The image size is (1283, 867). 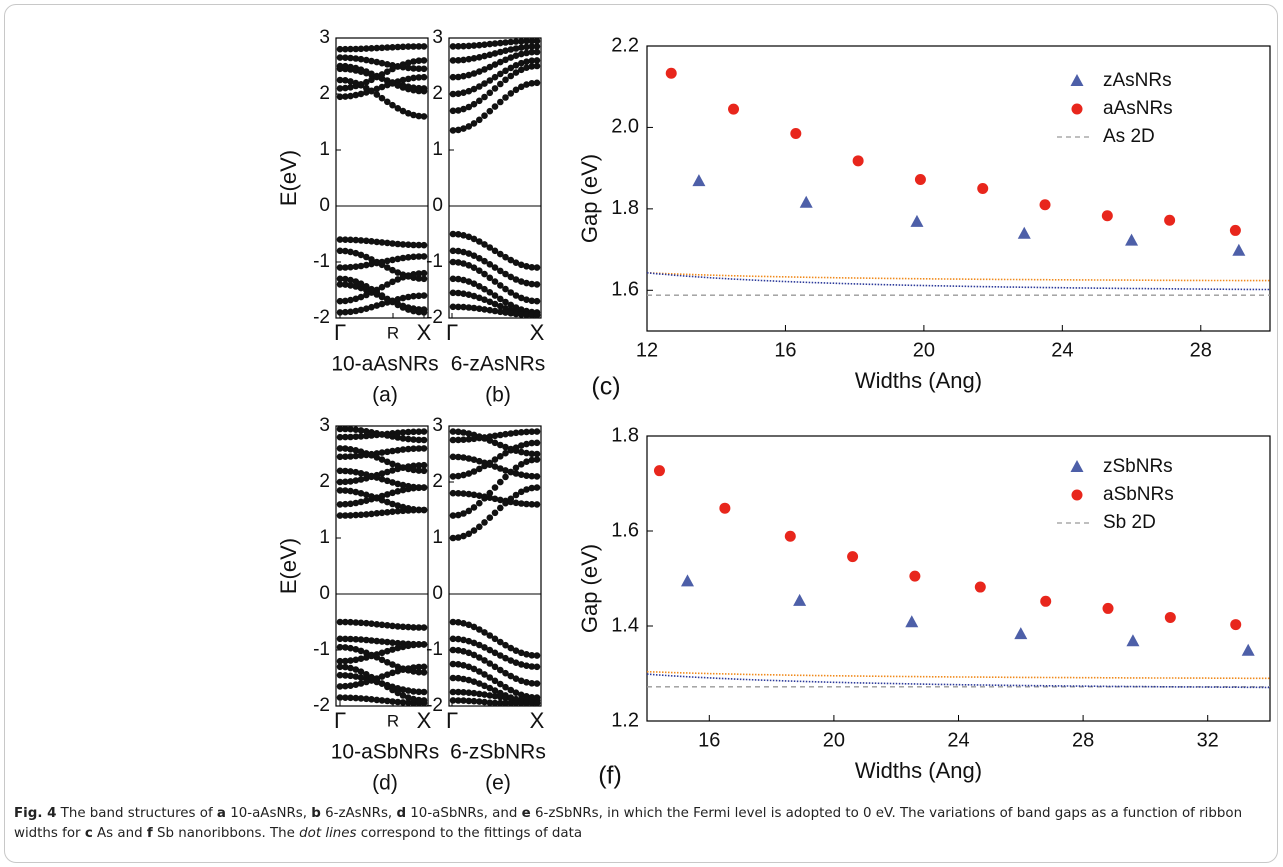 I want to click on x-axis-label: Widths (Ang), so click(x=918, y=770).